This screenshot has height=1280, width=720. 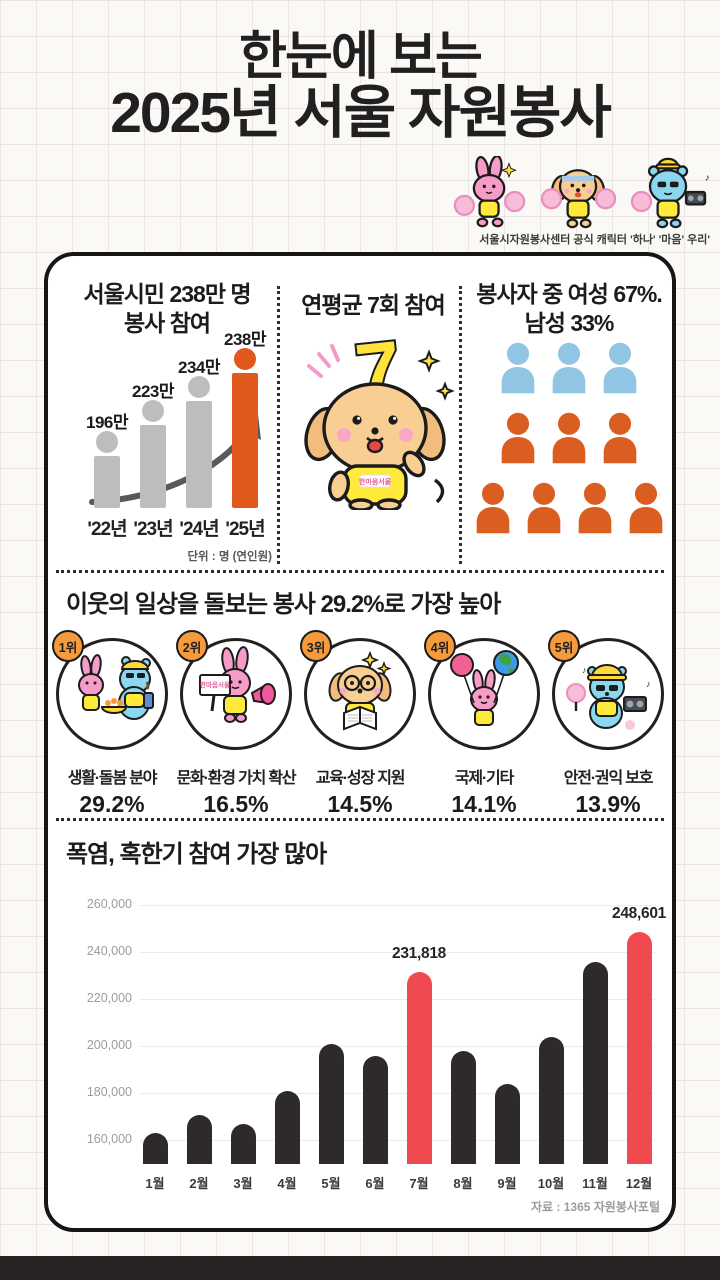 I want to click on mascot-rabbit-icon, so click(x=489, y=192).